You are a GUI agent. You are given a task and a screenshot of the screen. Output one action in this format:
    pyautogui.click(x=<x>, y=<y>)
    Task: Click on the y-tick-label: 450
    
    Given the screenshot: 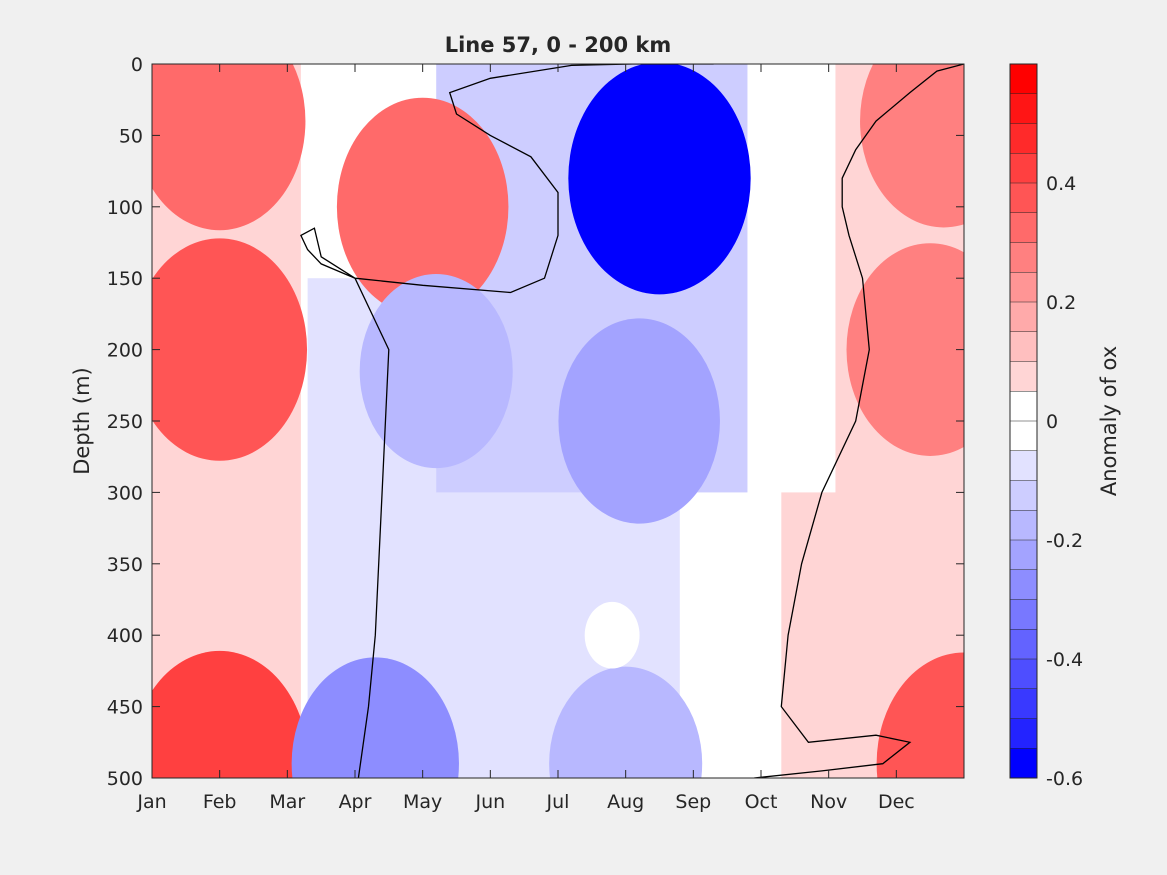 What is the action you would take?
    pyautogui.click(x=125, y=708)
    